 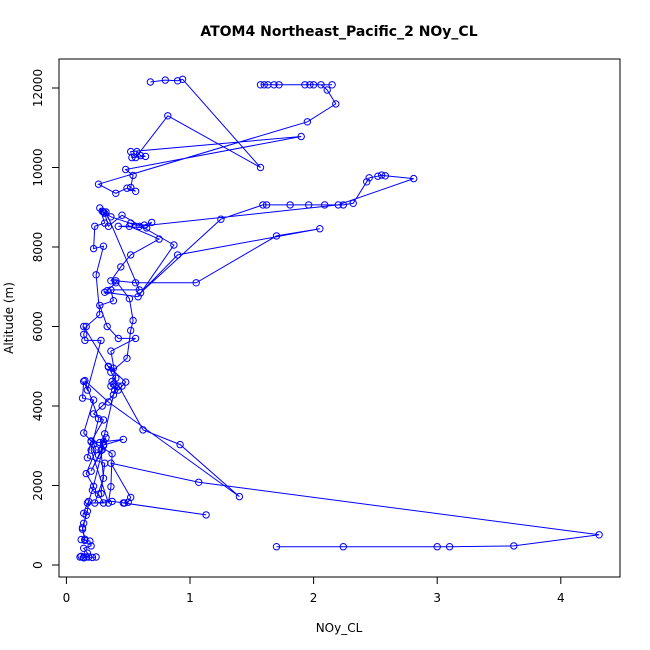 I want to click on series-line, so click(x=217, y=136).